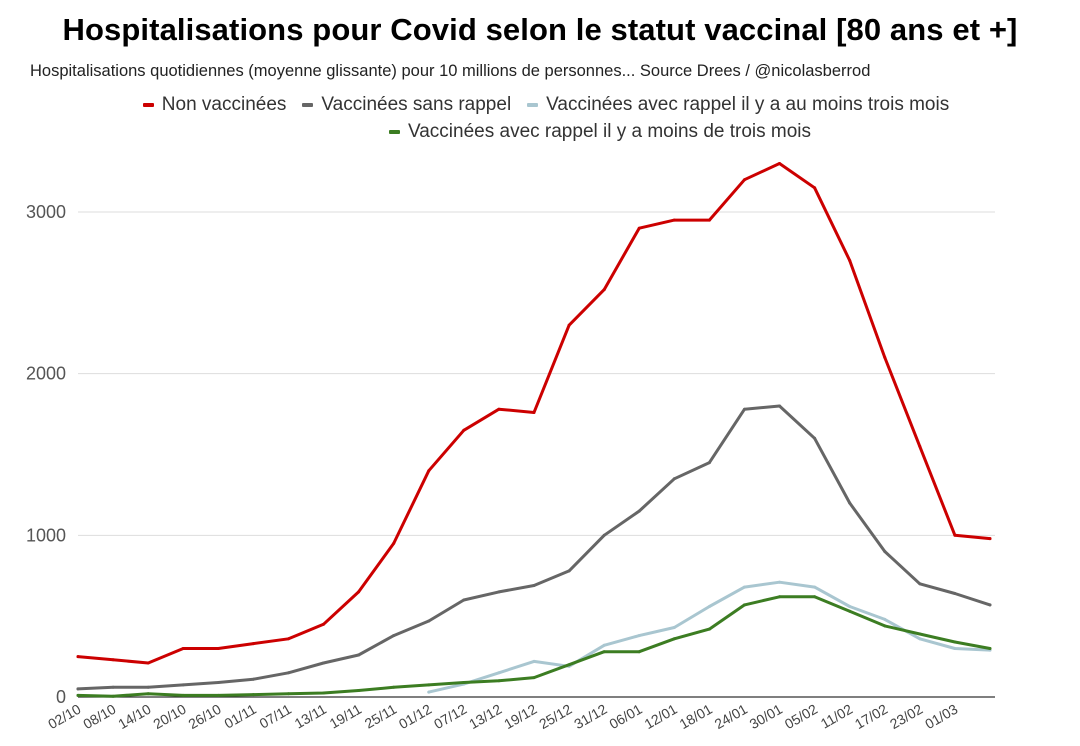  I want to click on y-tick-label: 0, so click(61, 697).